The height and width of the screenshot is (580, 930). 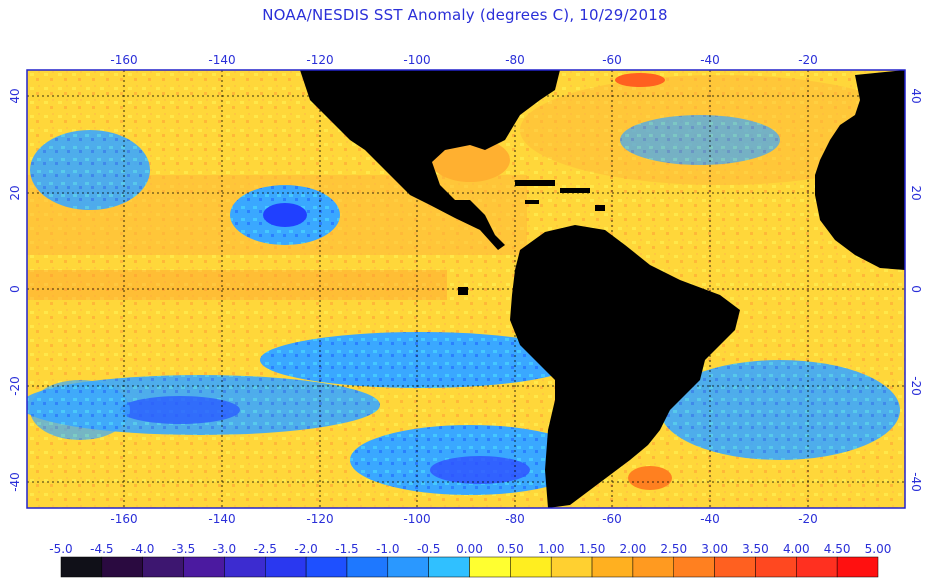 What do you see at coordinates (625, 366) in the screenshot?
I see `land-south-america` at bounding box center [625, 366].